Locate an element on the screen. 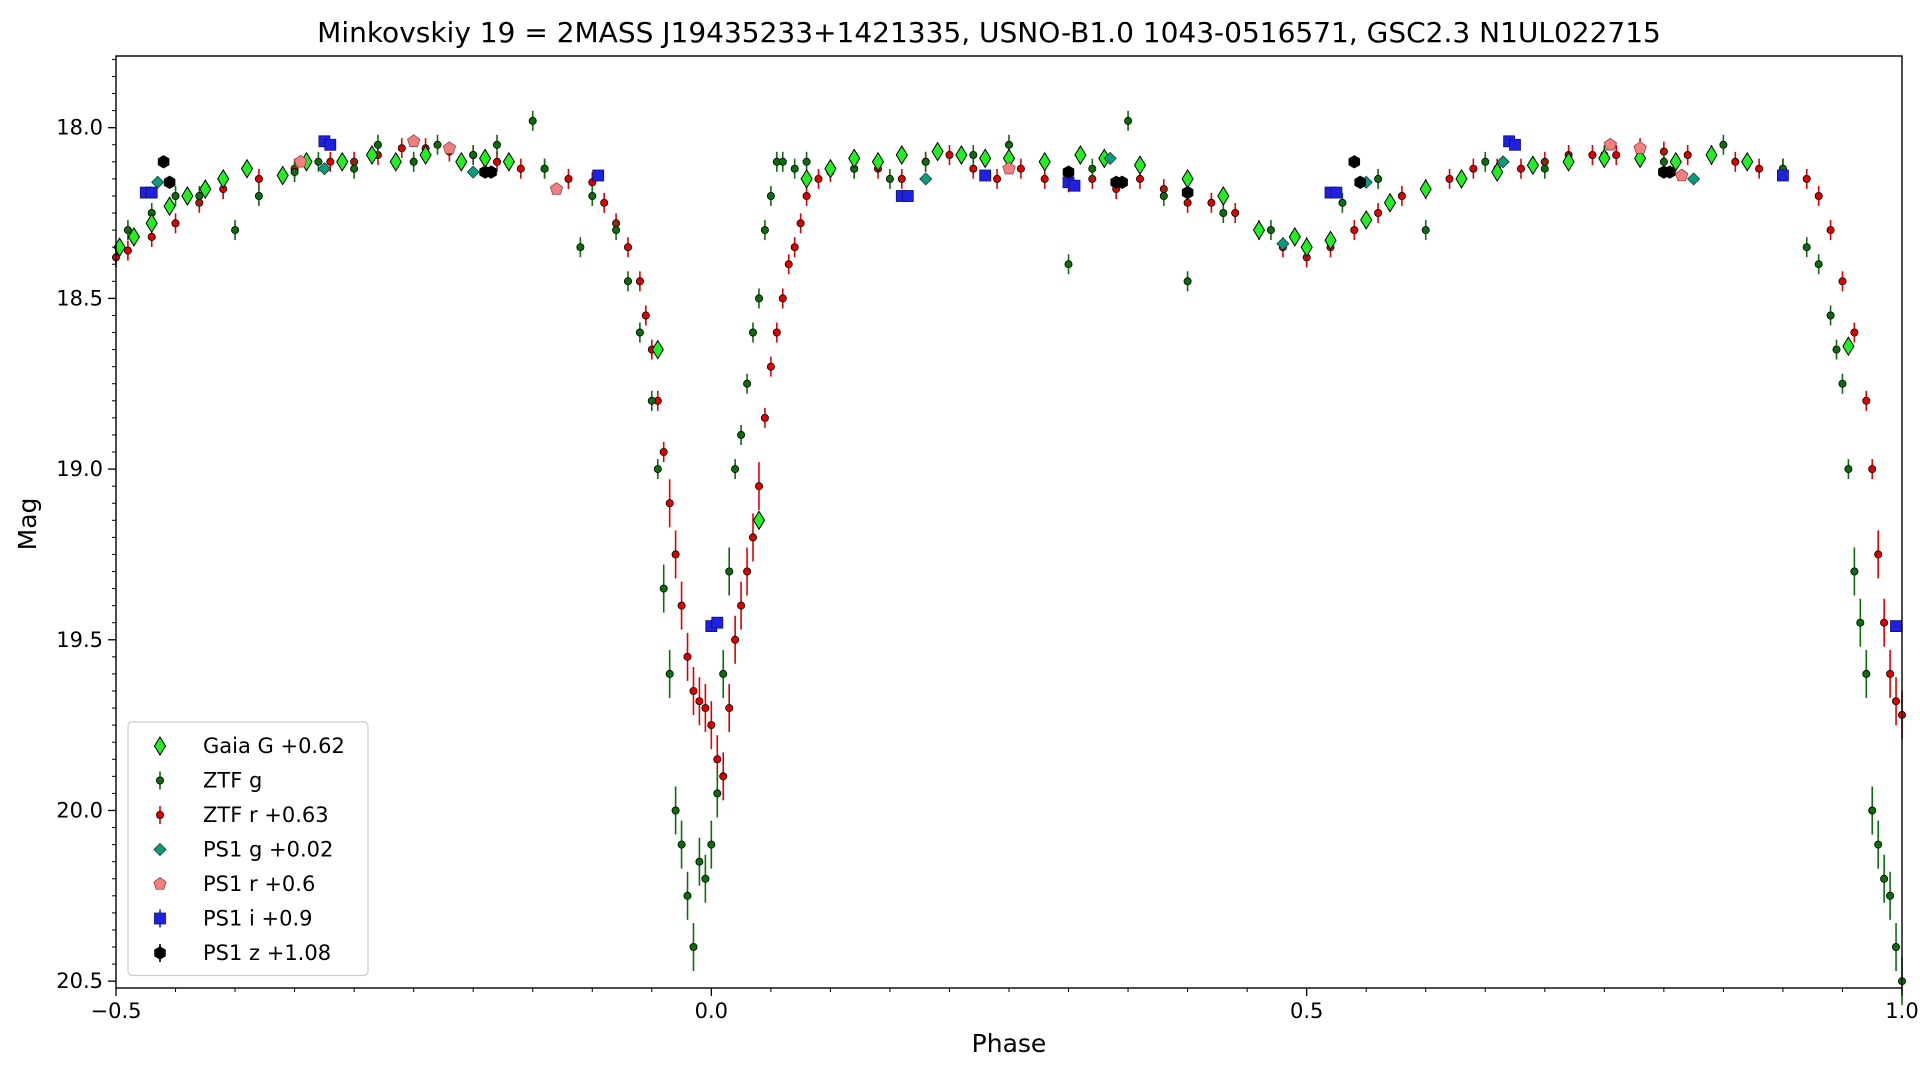 The height and width of the screenshot is (1080, 1920). legend-label: PS1 r +0.6 is located at coordinates (259, 884).